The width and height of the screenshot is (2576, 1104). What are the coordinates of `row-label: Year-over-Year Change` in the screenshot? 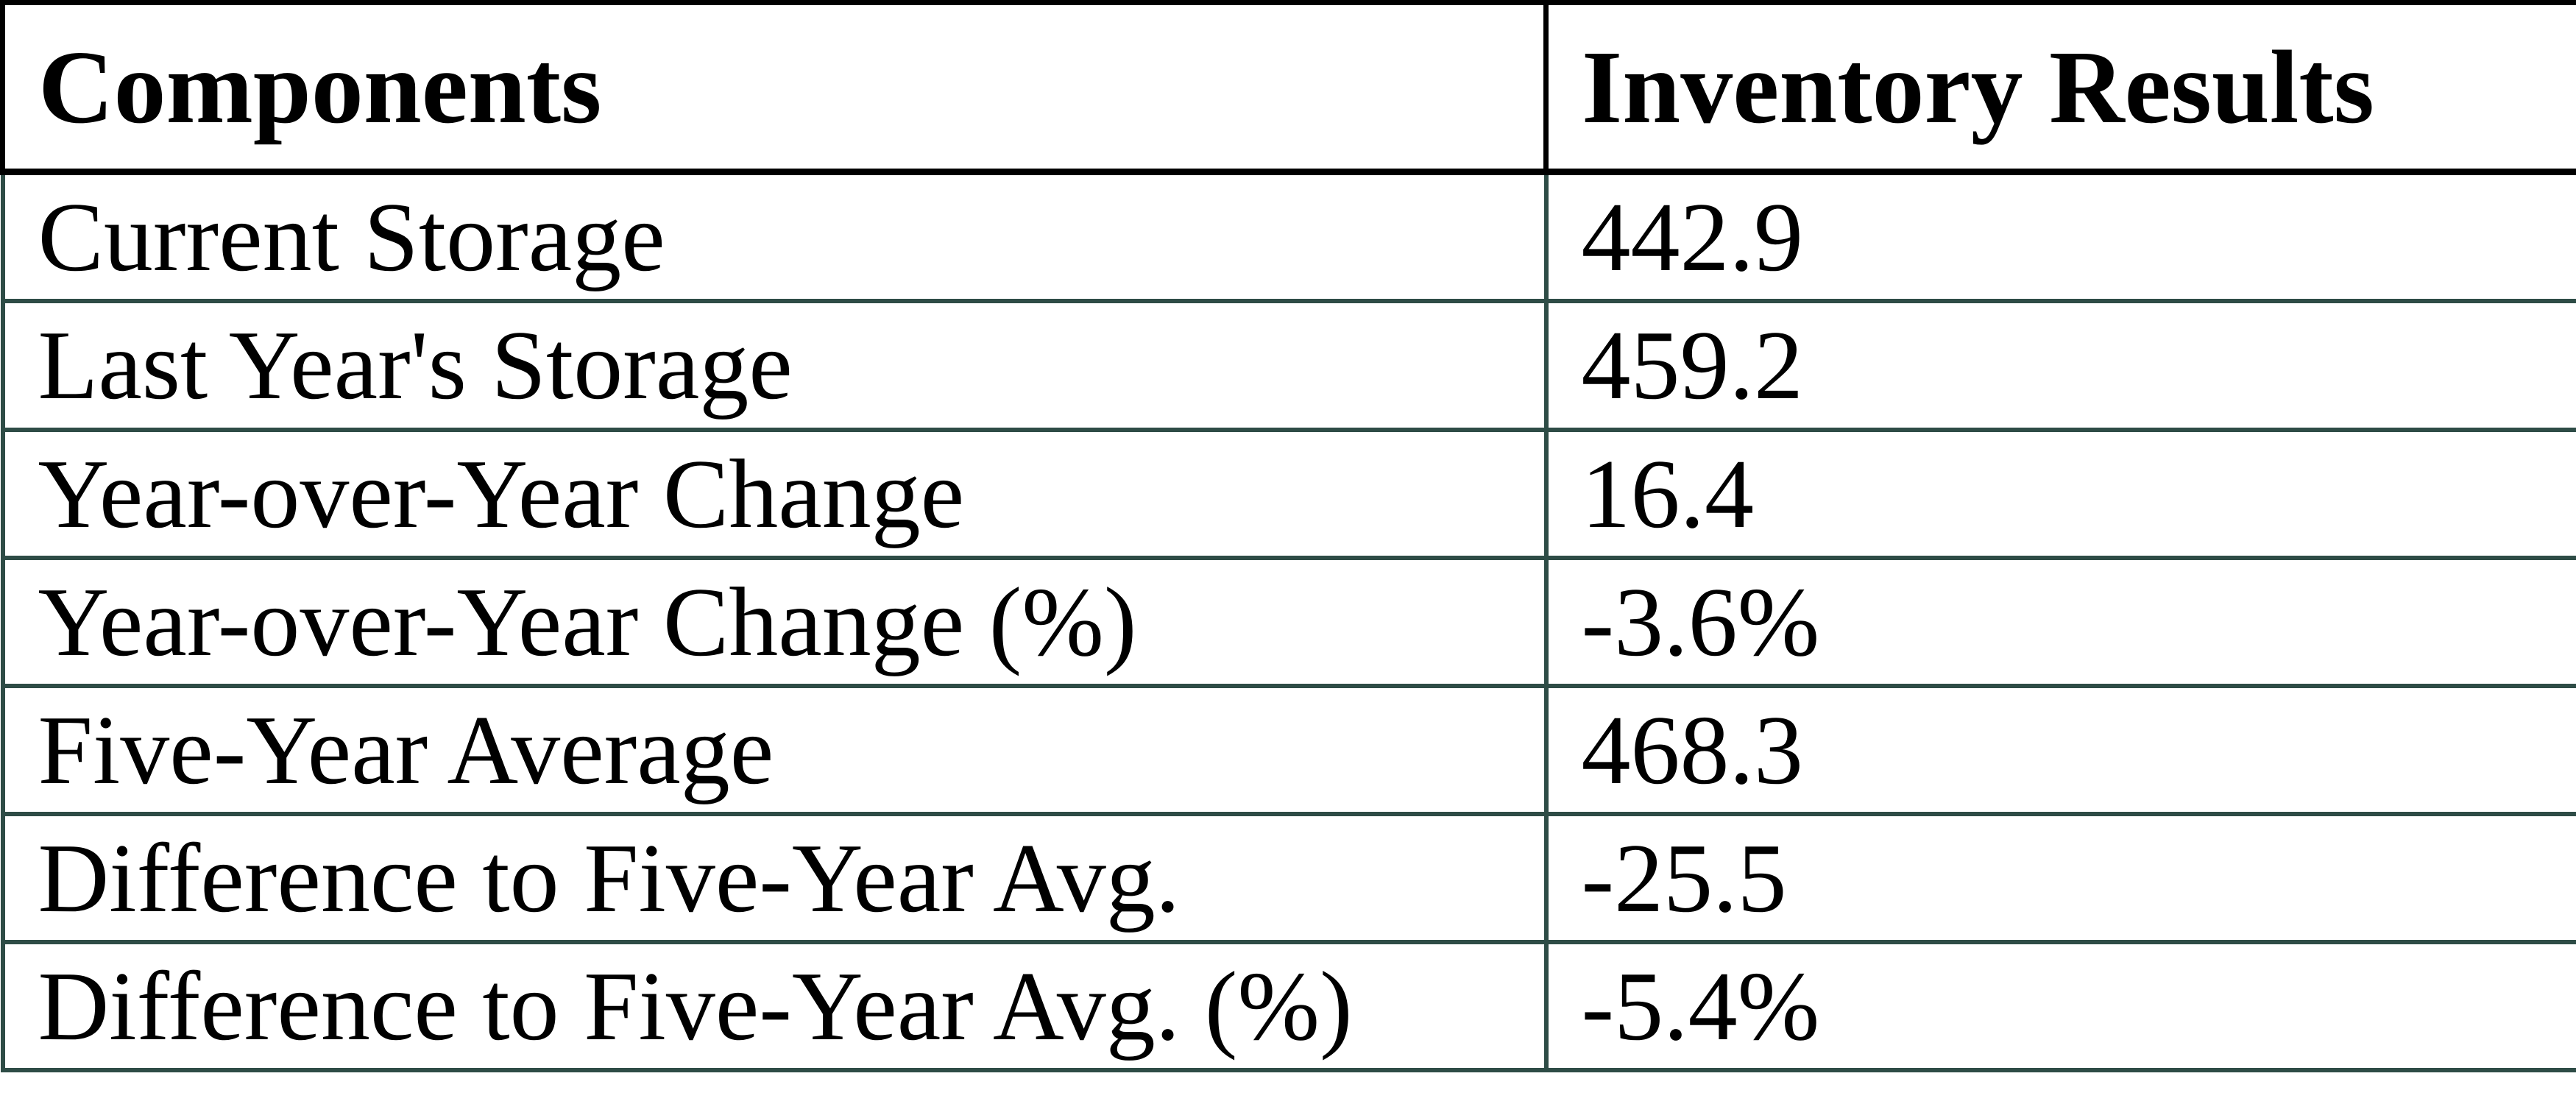 It's located at (774, 493).